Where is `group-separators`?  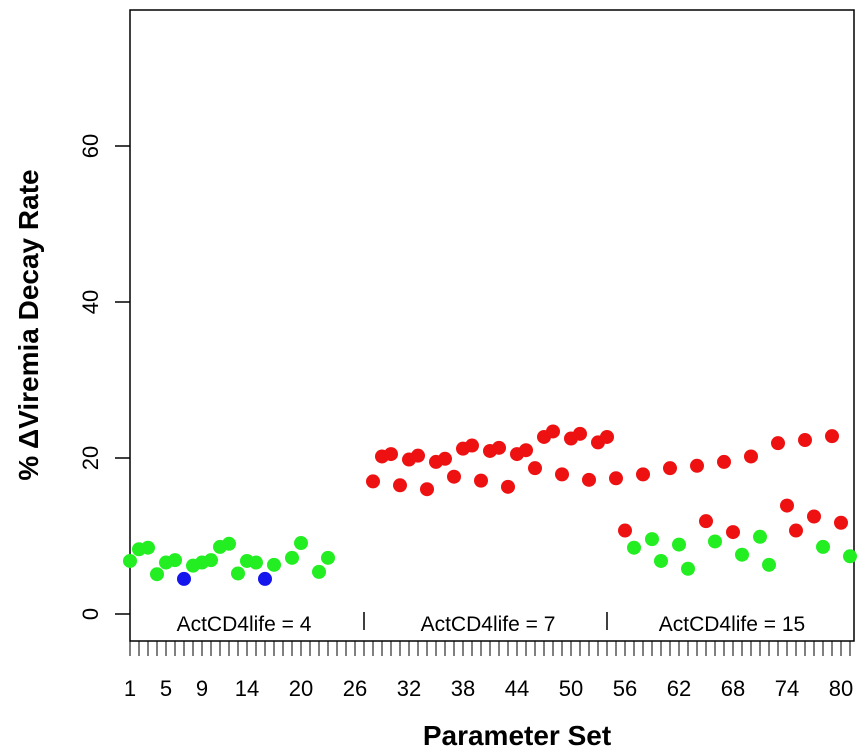
group-separators is located at coordinates (485, 621).